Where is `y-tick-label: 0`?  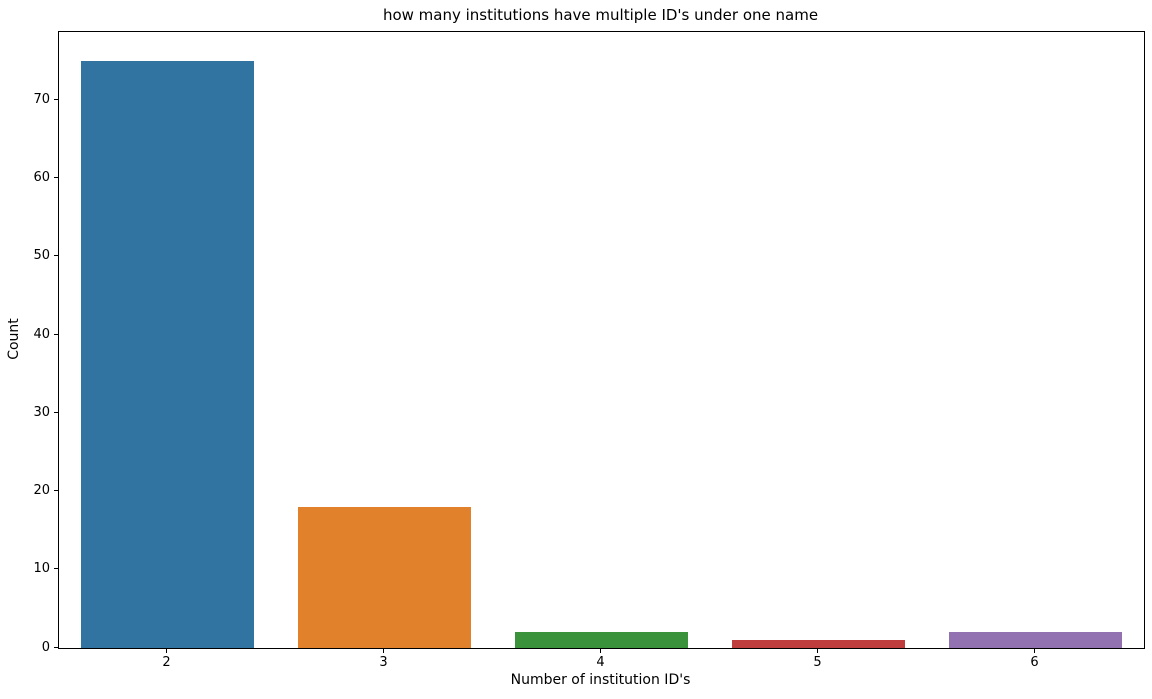 y-tick-label: 0 is located at coordinates (45, 647).